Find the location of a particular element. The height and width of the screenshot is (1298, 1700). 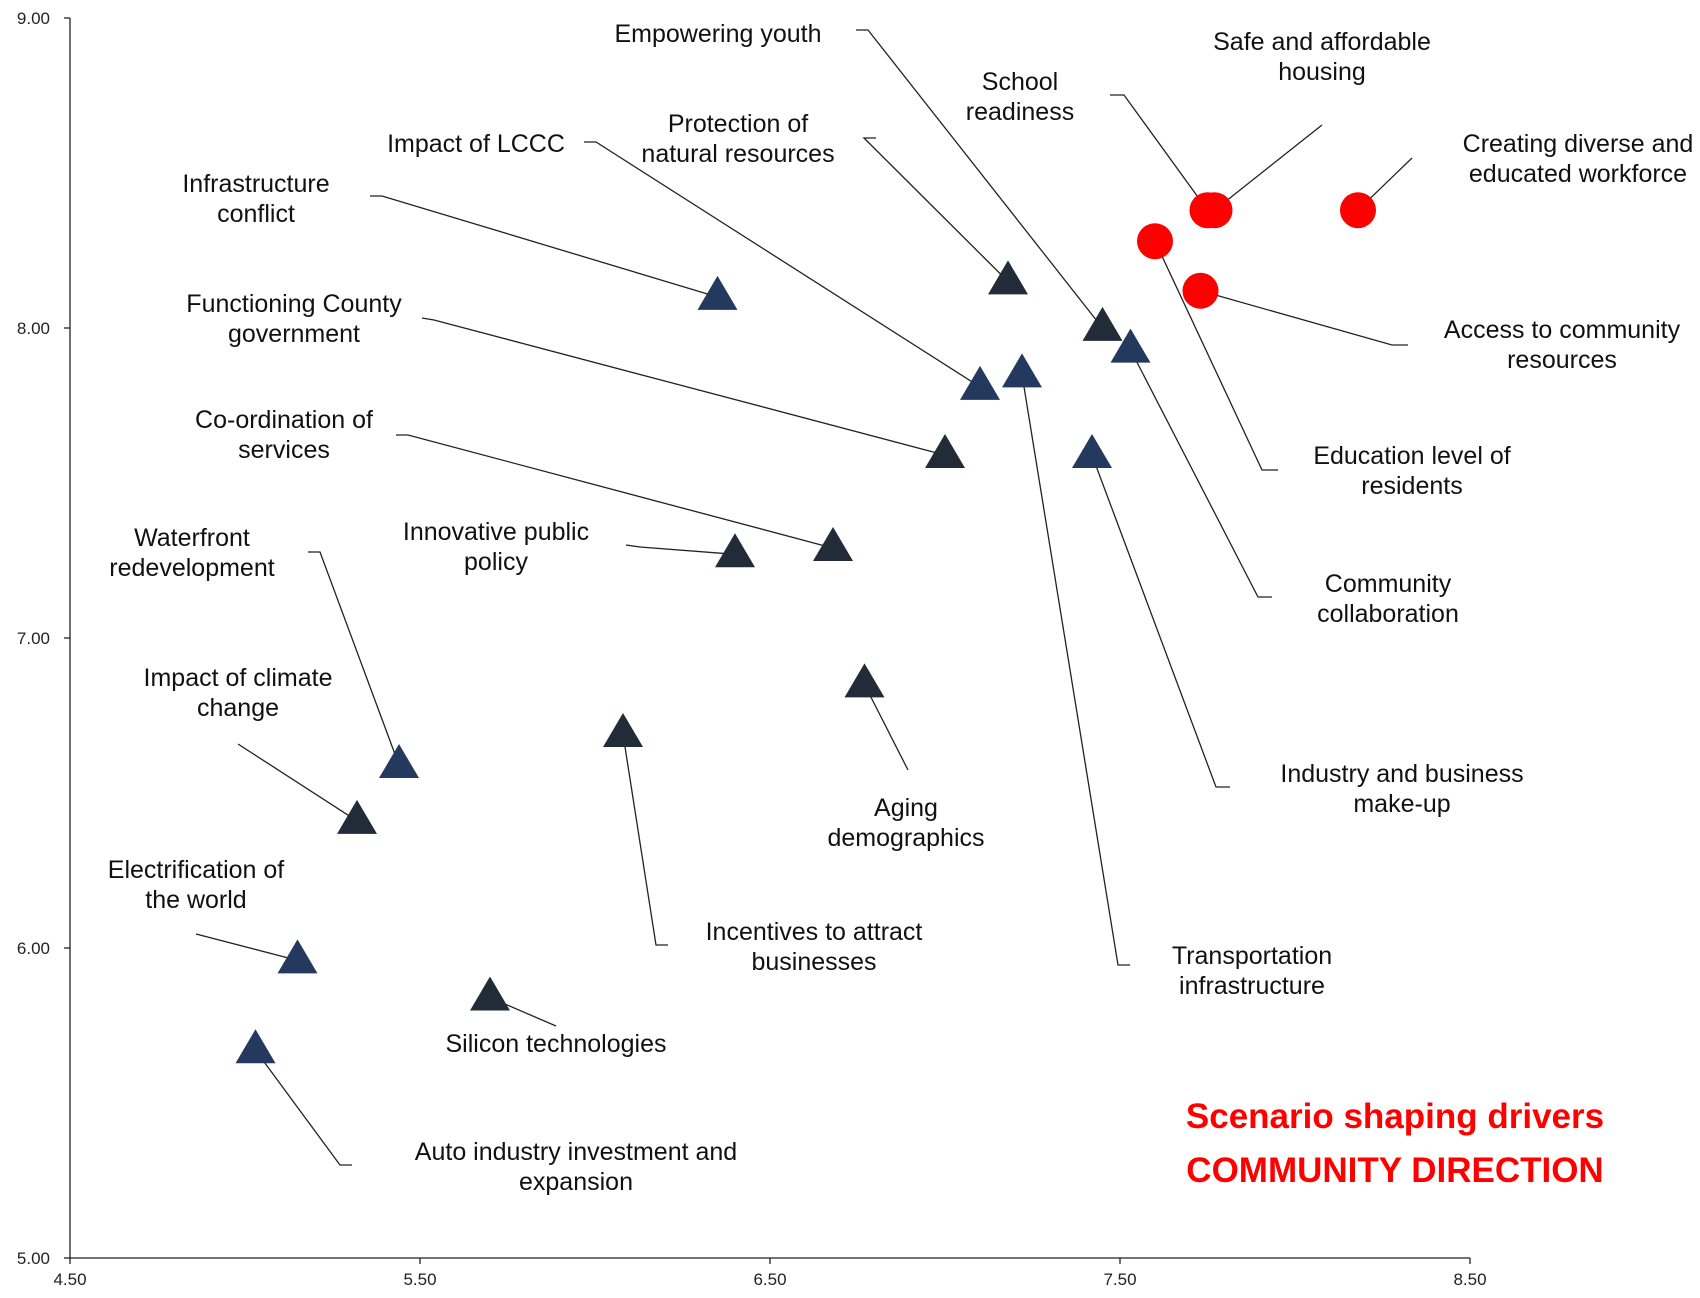

point-label-line: Safe and affordable is located at coordinates (1322, 42).